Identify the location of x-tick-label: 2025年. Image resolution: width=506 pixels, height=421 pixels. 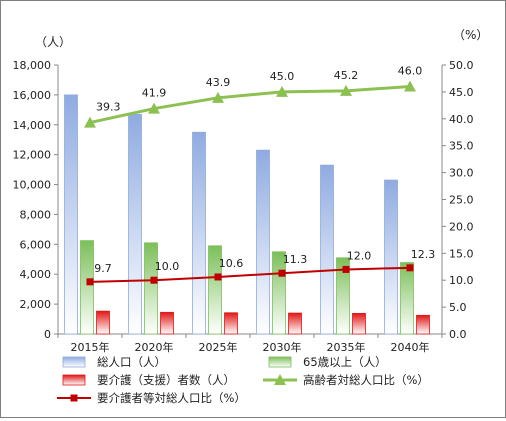
(218, 347).